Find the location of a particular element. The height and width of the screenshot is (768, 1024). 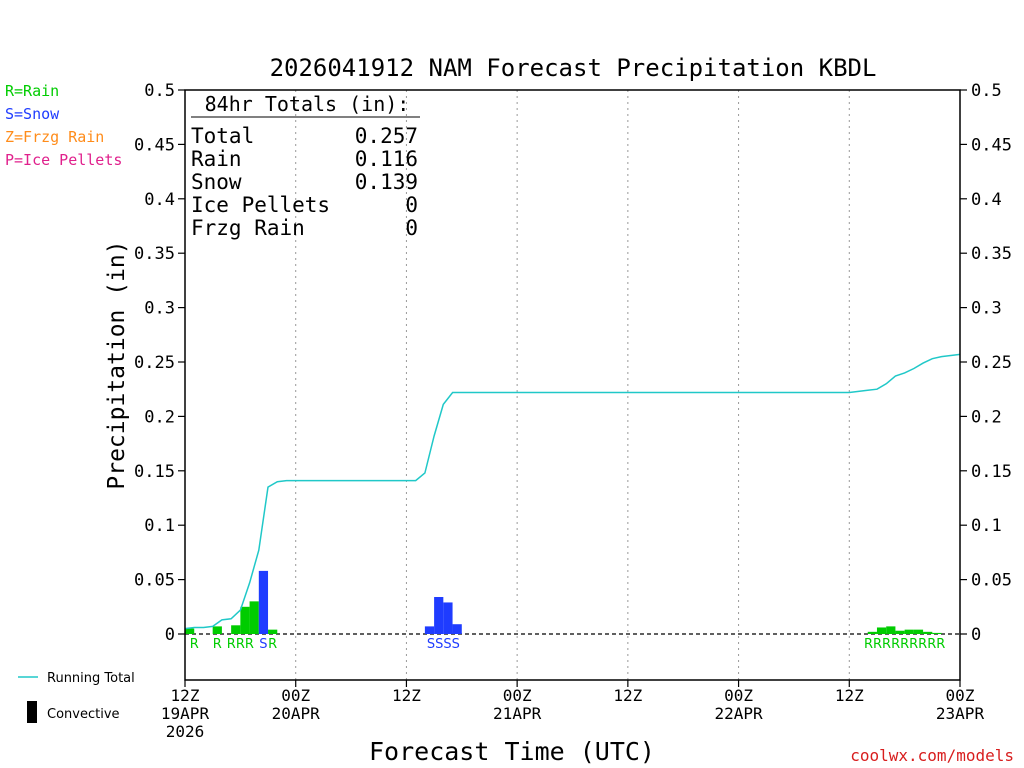

series-legend-label: Running Total is located at coordinates (91, 678).